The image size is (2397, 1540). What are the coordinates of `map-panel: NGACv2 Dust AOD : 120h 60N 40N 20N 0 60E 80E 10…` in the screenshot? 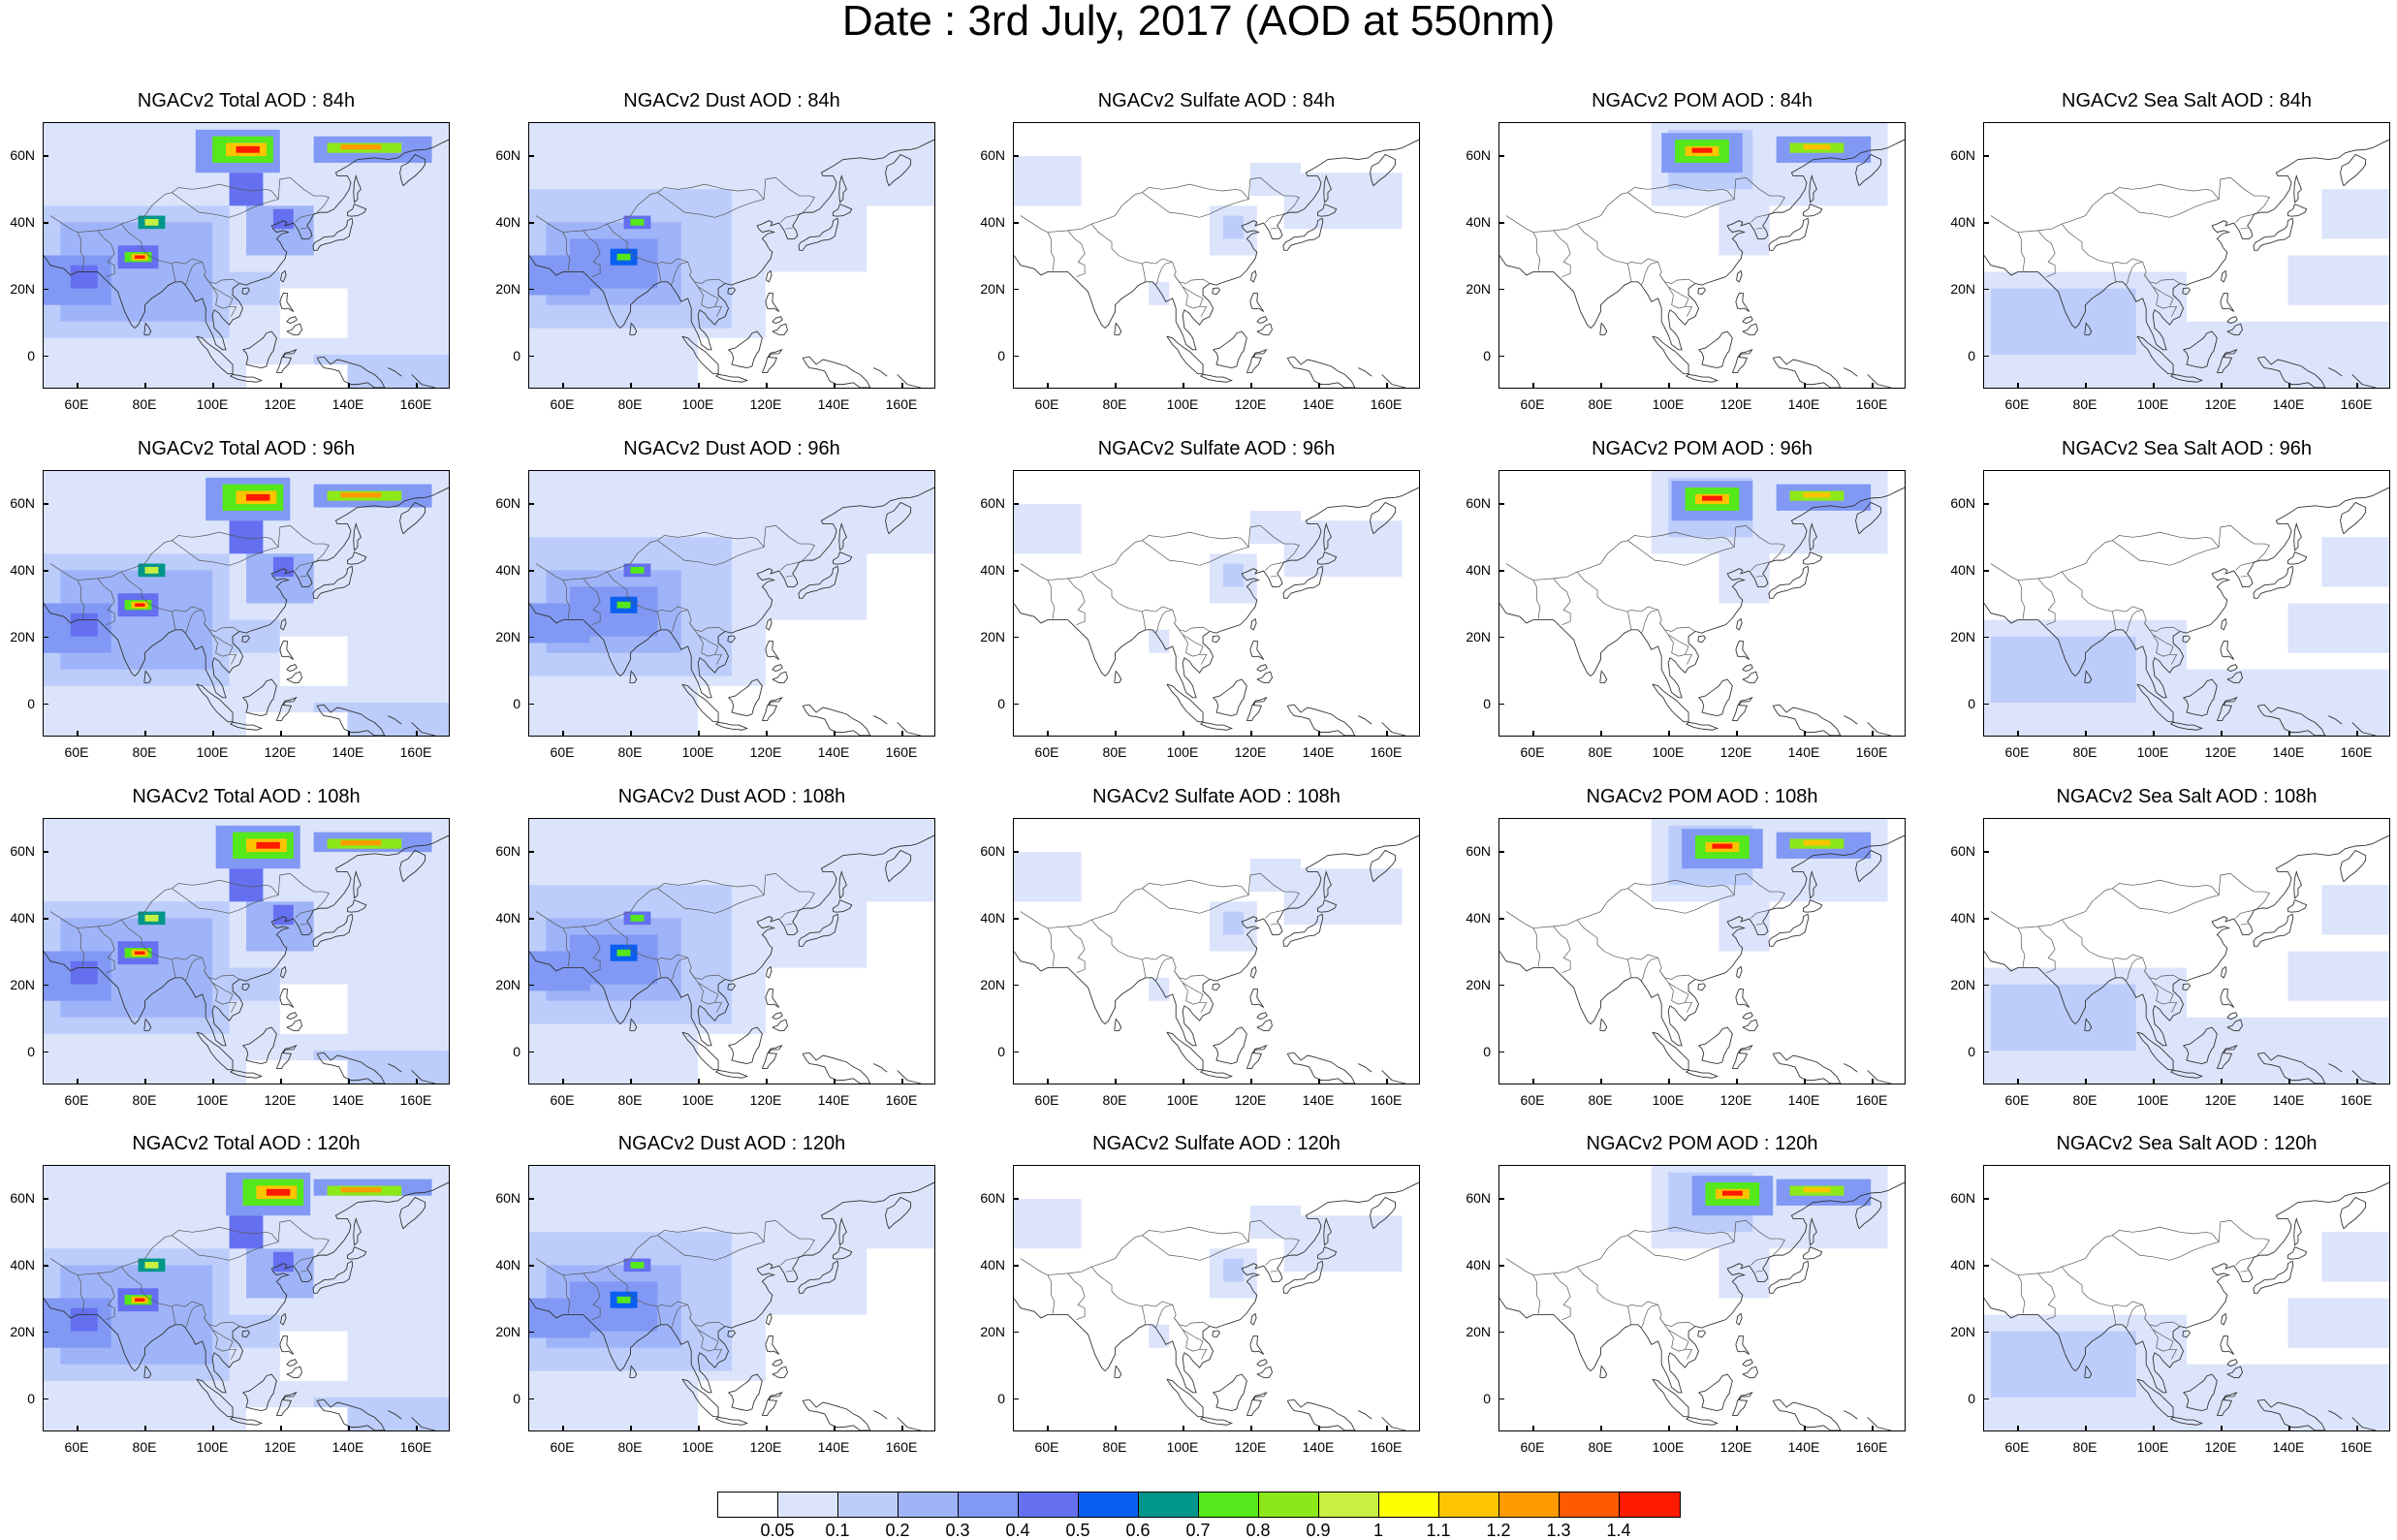 It's located at (744, 1304).